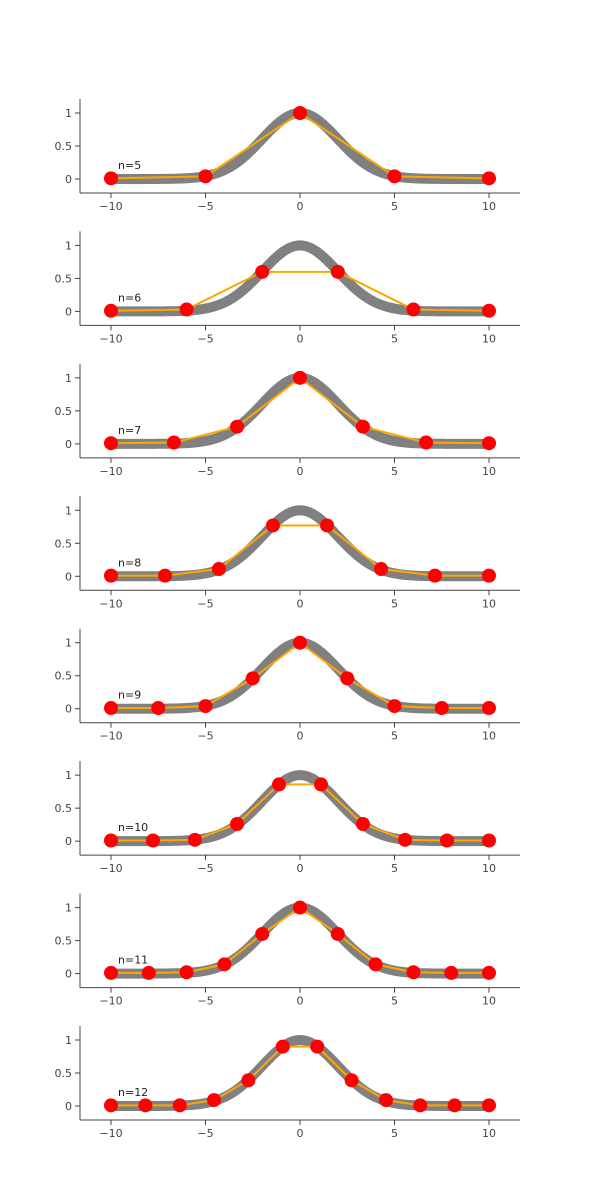 The height and width of the screenshot is (1200, 600). I want to click on chart-panel-3: 0 0.5 1 −10 −5 0 5 10 n=7, so click(287, 420).